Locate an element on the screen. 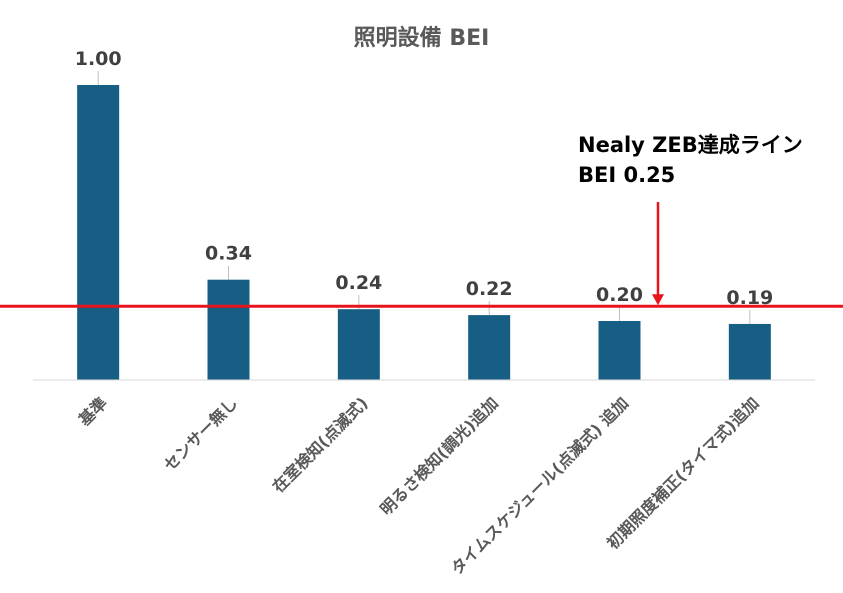 Image resolution: width=843 pixels, height=593 pixels. reference-line-annotation: Nealy ZEB達成ライン BEI 0.25 is located at coordinates (690, 160).